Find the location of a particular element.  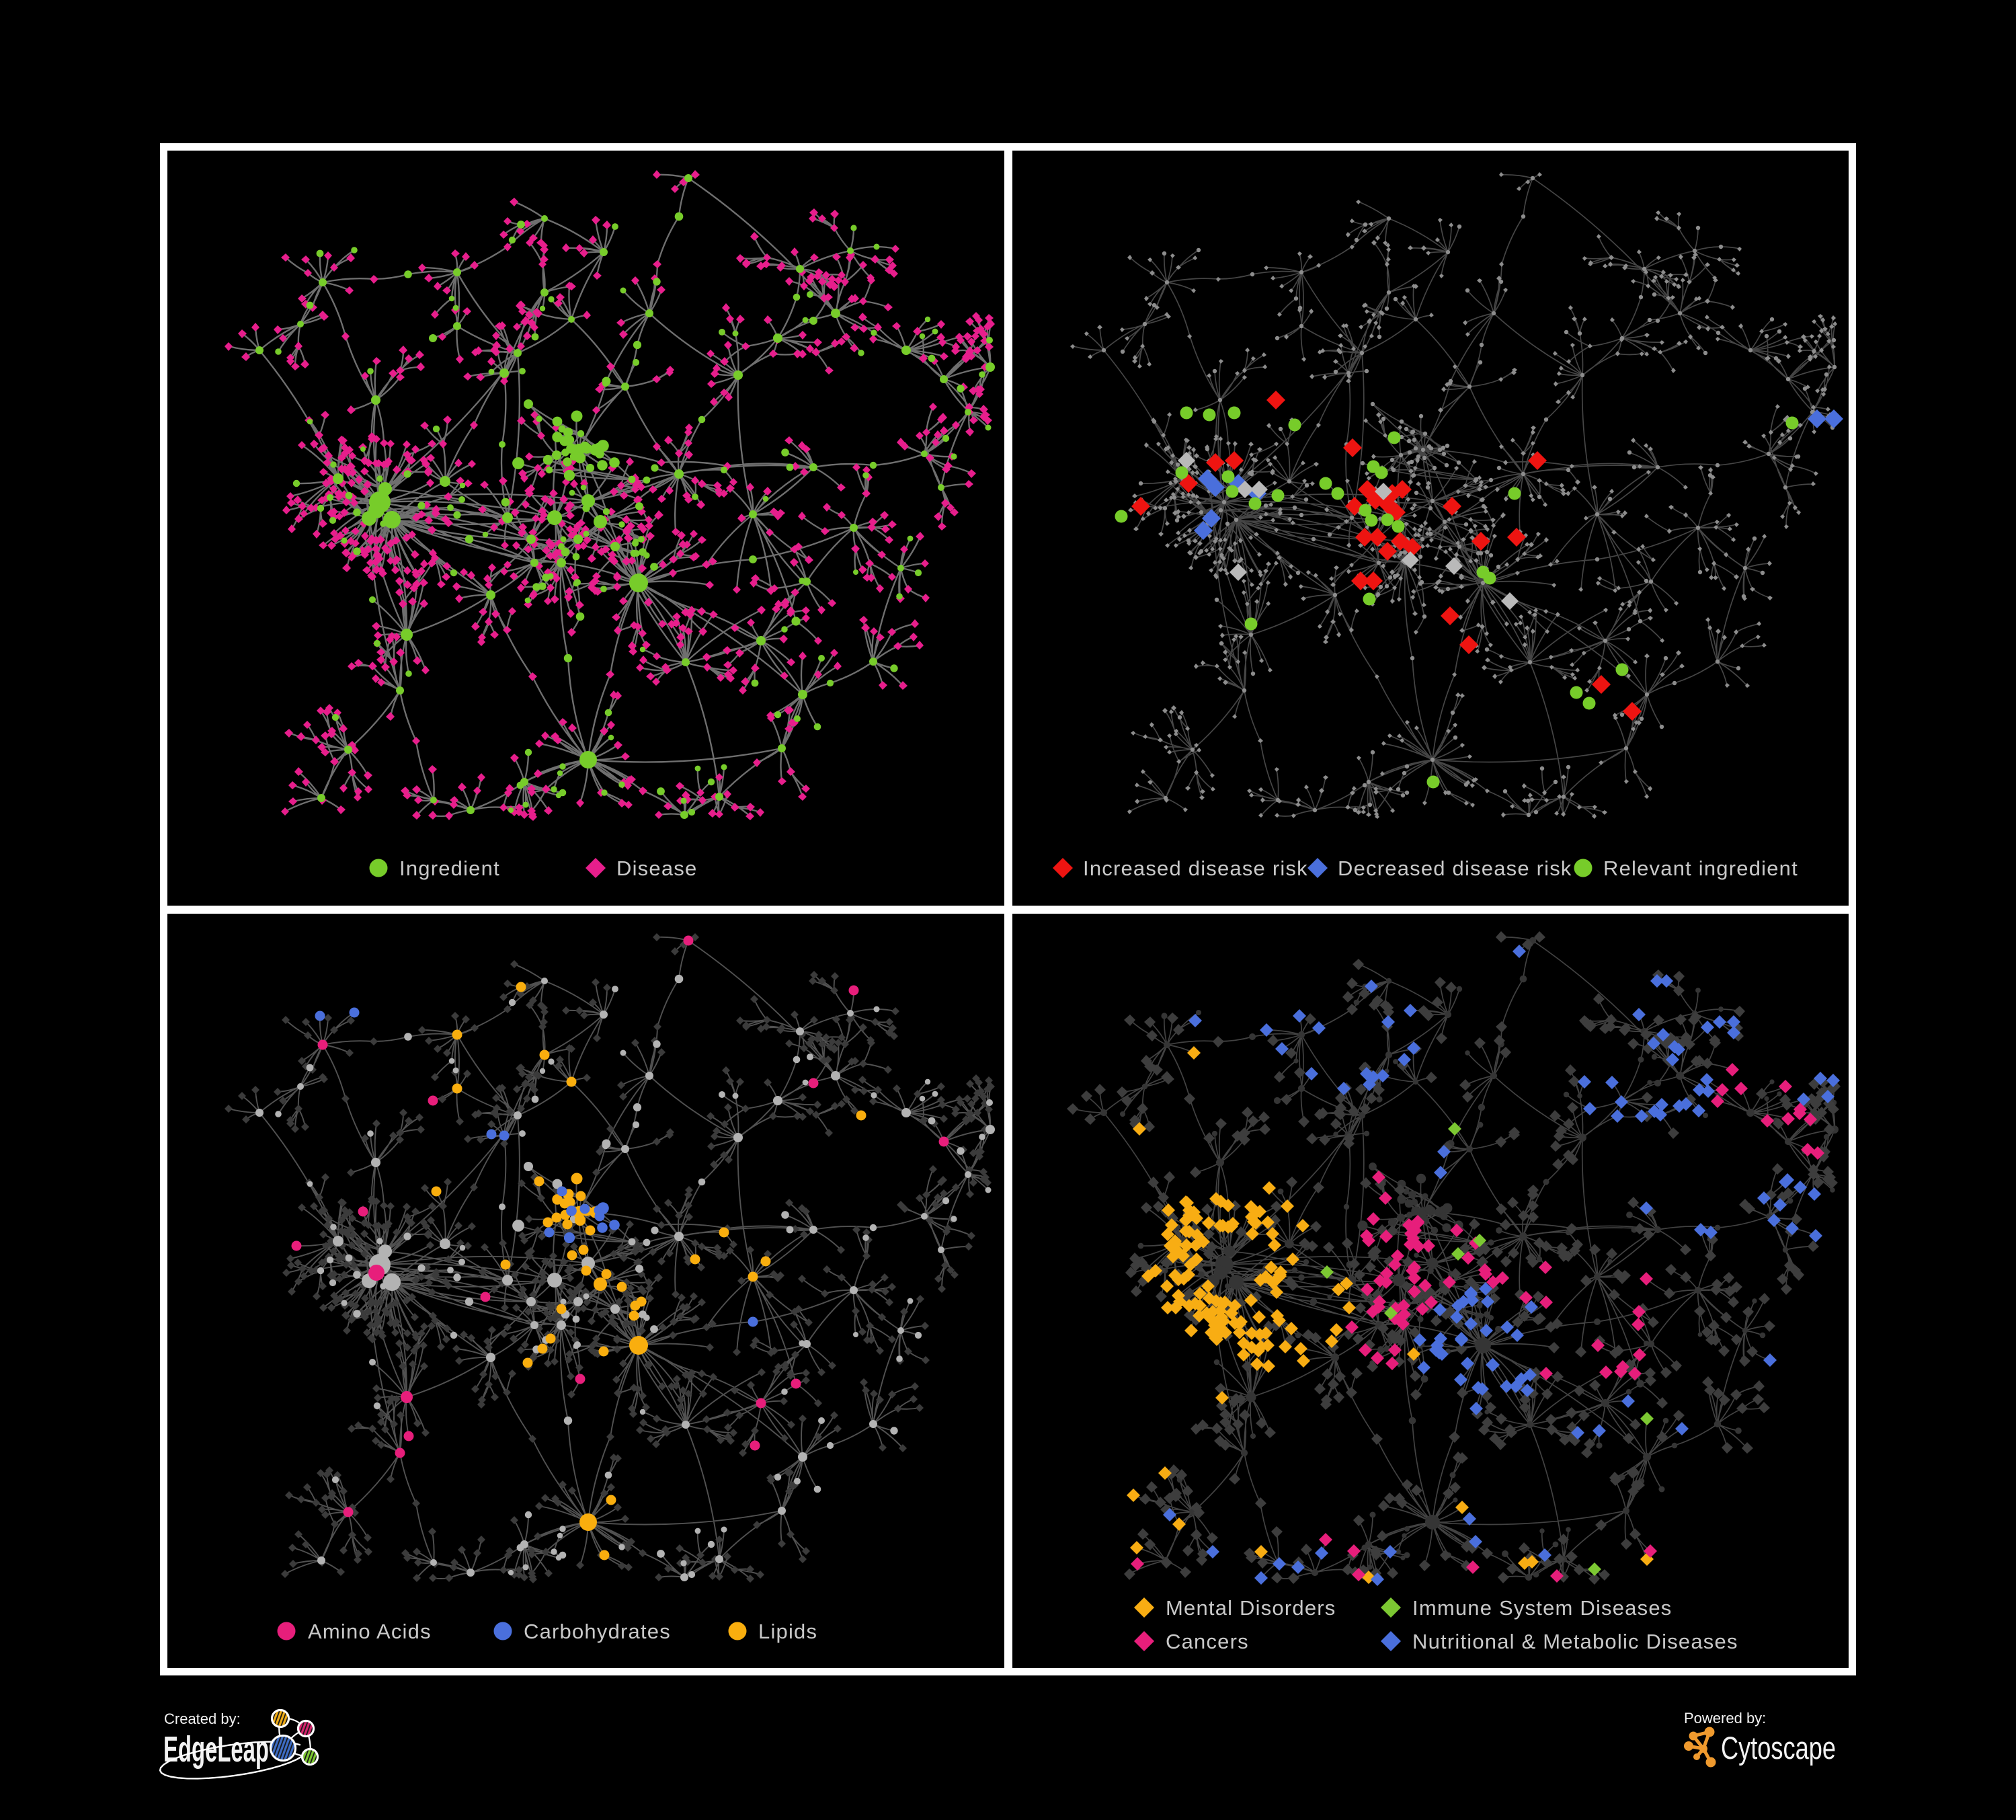

svg-text: Cancers is located at coordinates (1207, 1641).